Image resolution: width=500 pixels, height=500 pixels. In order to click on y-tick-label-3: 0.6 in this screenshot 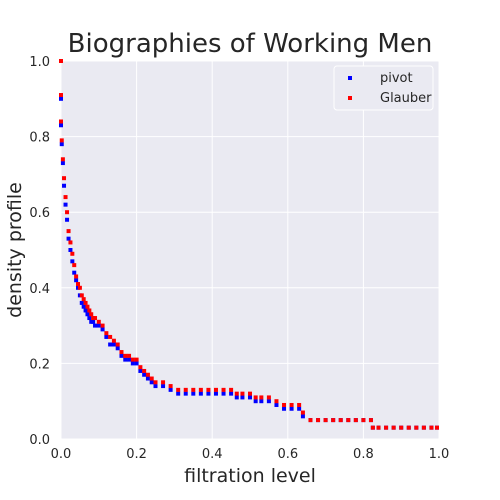, I will do `click(39, 213)`.